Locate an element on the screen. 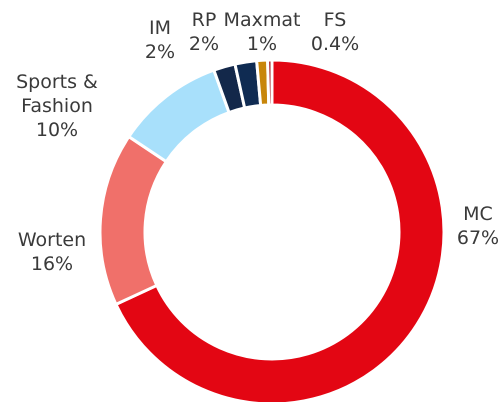  value-label: 10% is located at coordinates (57, 130).